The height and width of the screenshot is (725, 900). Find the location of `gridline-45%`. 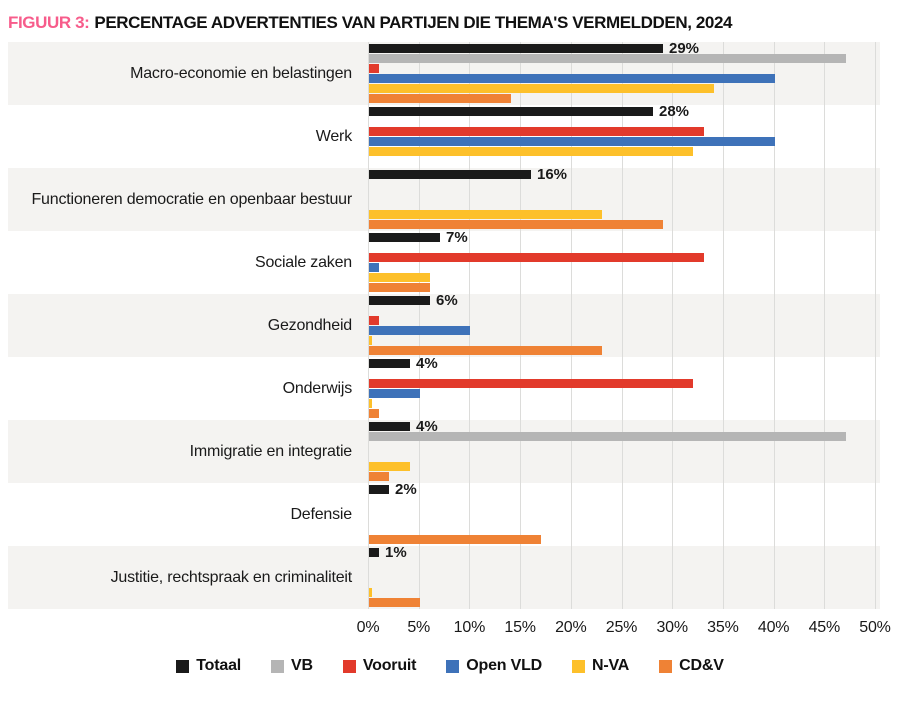

gridline-45% is located at coordinates (825, 325).